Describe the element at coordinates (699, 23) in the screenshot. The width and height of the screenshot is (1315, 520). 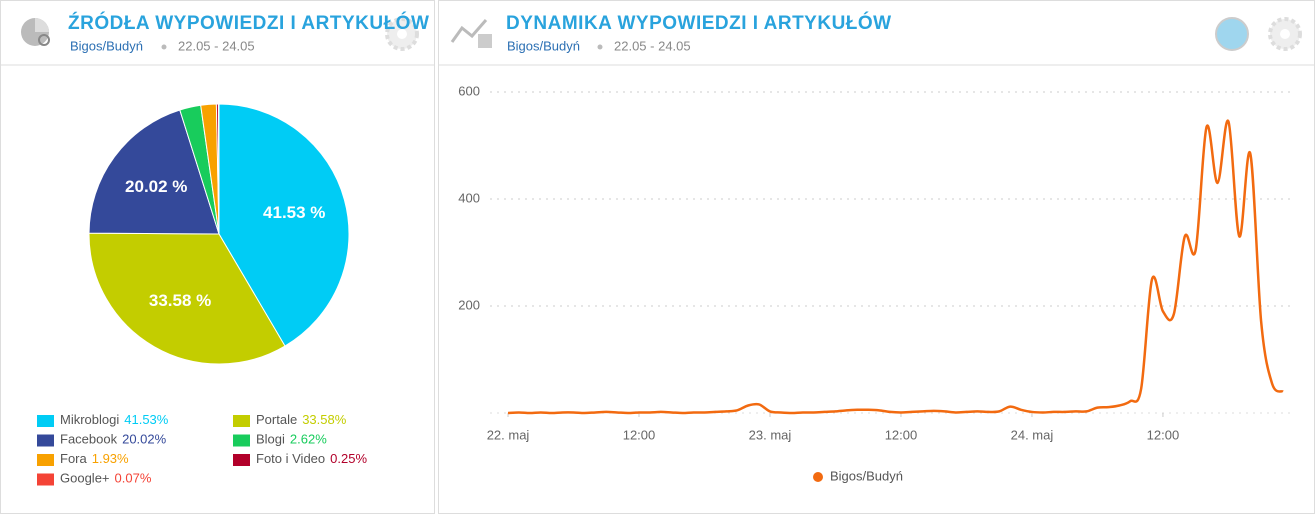
I see `panel-title: DYNAMIKA WYPOWIEDZI I ARTYKUŁÓW` at that location.